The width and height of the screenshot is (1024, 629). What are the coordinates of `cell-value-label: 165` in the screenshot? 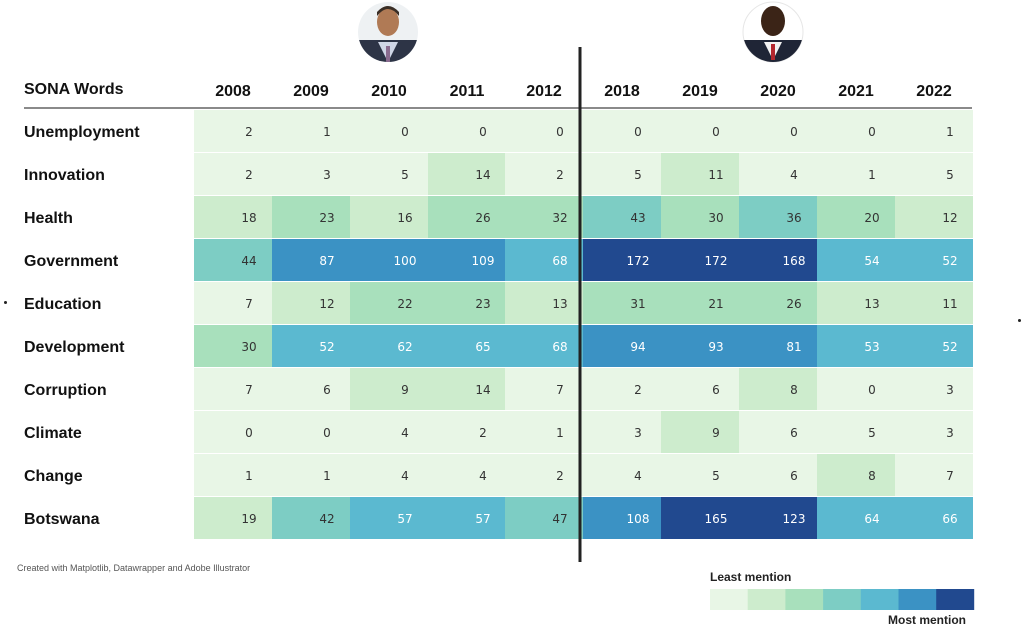 It's located at (716, 519).